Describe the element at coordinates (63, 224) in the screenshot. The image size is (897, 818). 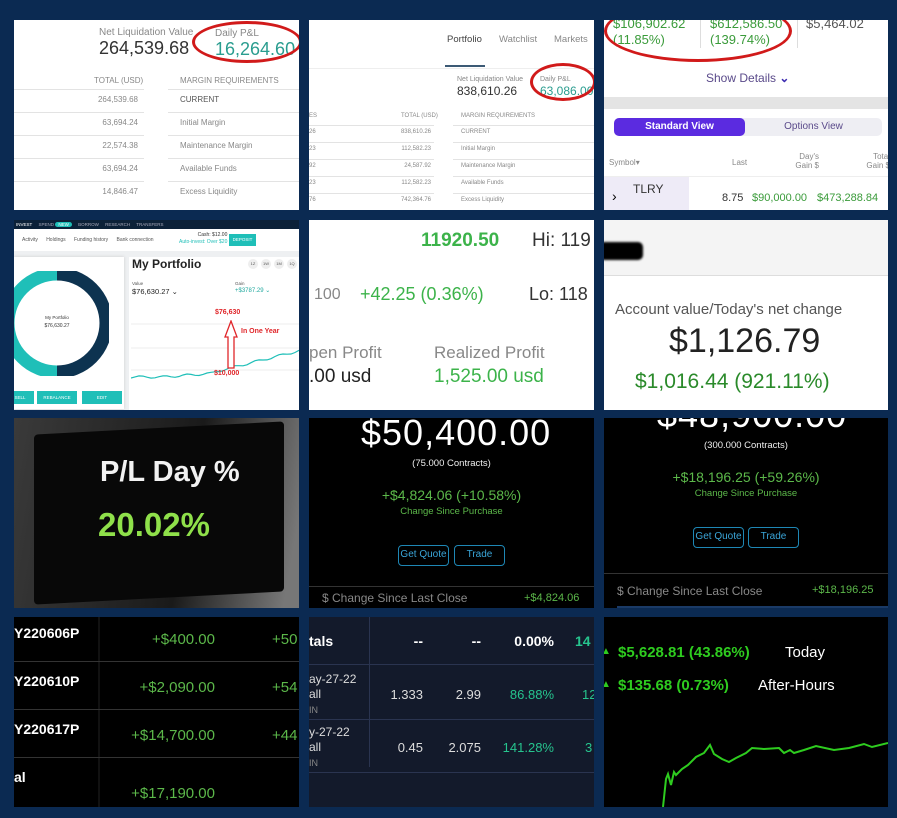
I see `new-badge: NEW` at that location.